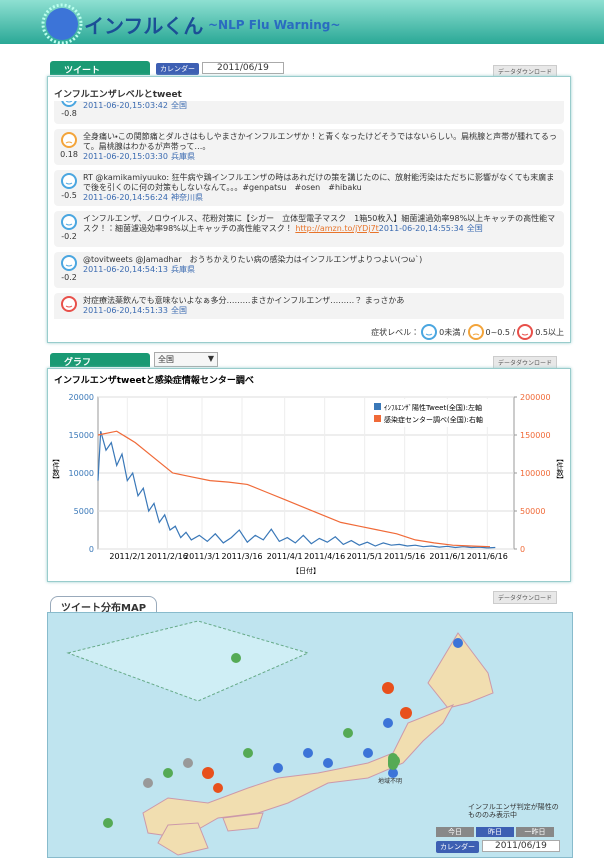 The image size is (604, 858). Describe the element at coordinates (306, 570) in the screenshot. I see `x-axis-label: 【日付】` at that location.